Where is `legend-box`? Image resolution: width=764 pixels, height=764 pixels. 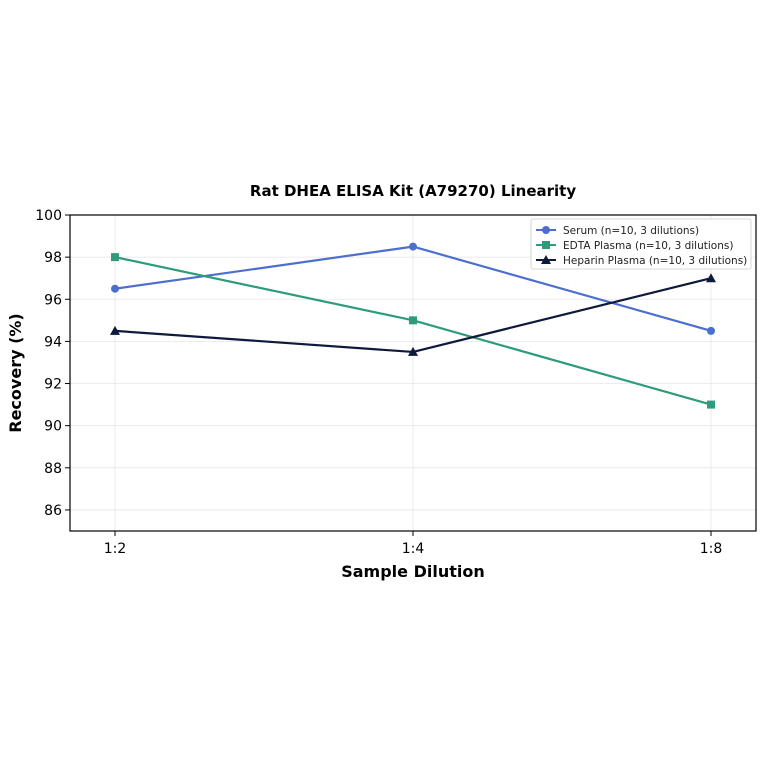 legend-box is located at coordinates (641, 244).